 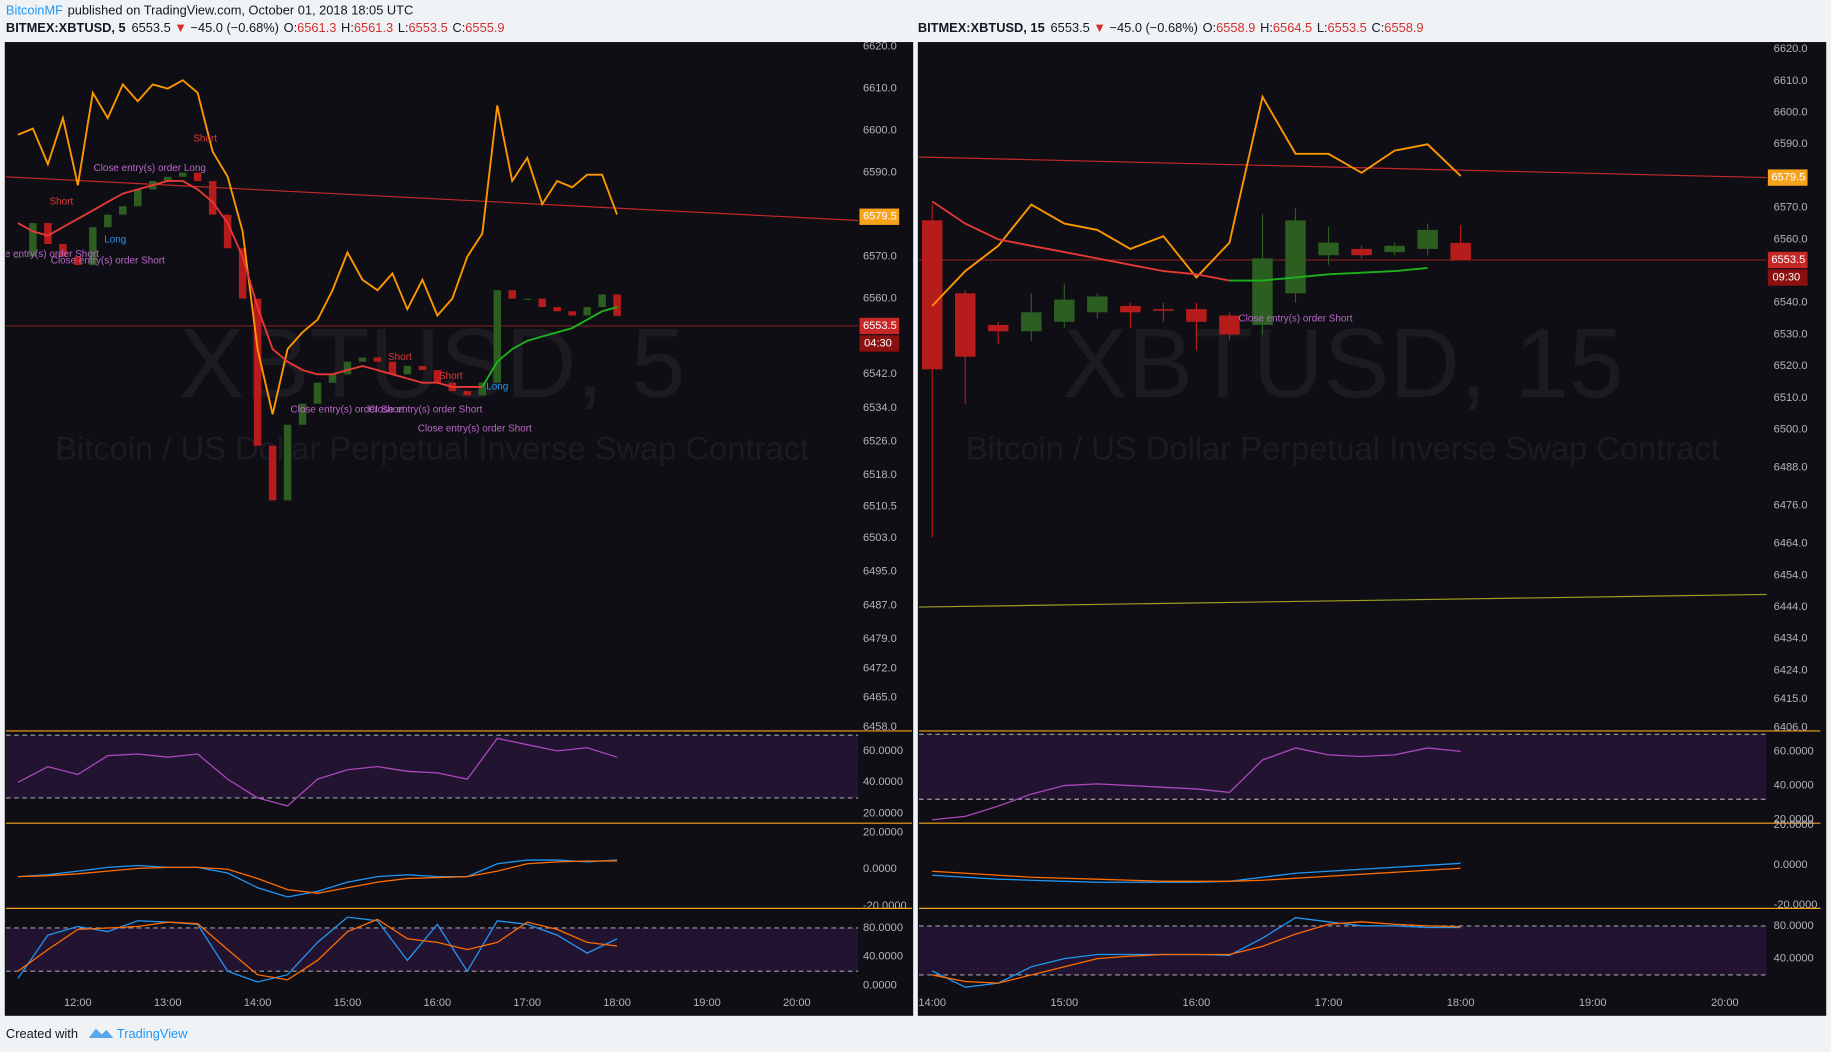 I want to click on price-tag-label: 6579.5, so click(x=880, y=217).